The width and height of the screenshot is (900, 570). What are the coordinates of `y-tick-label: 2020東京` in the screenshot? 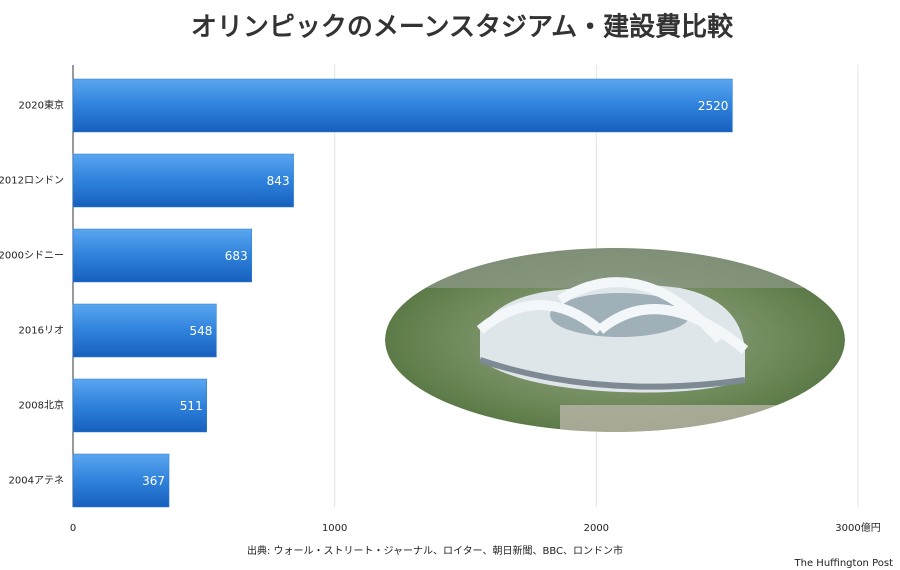 It's located at (41, 105).